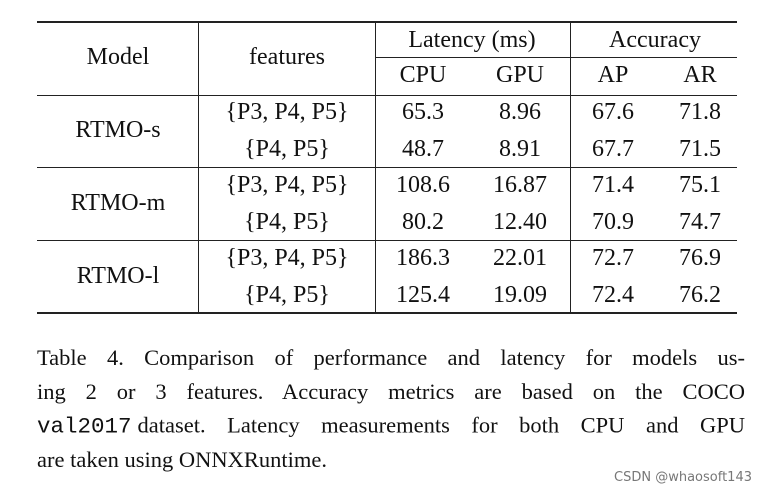 The width and height of the screenshot is (766, 495). I want to click on value-cell: 67.7, so click(613, 148).